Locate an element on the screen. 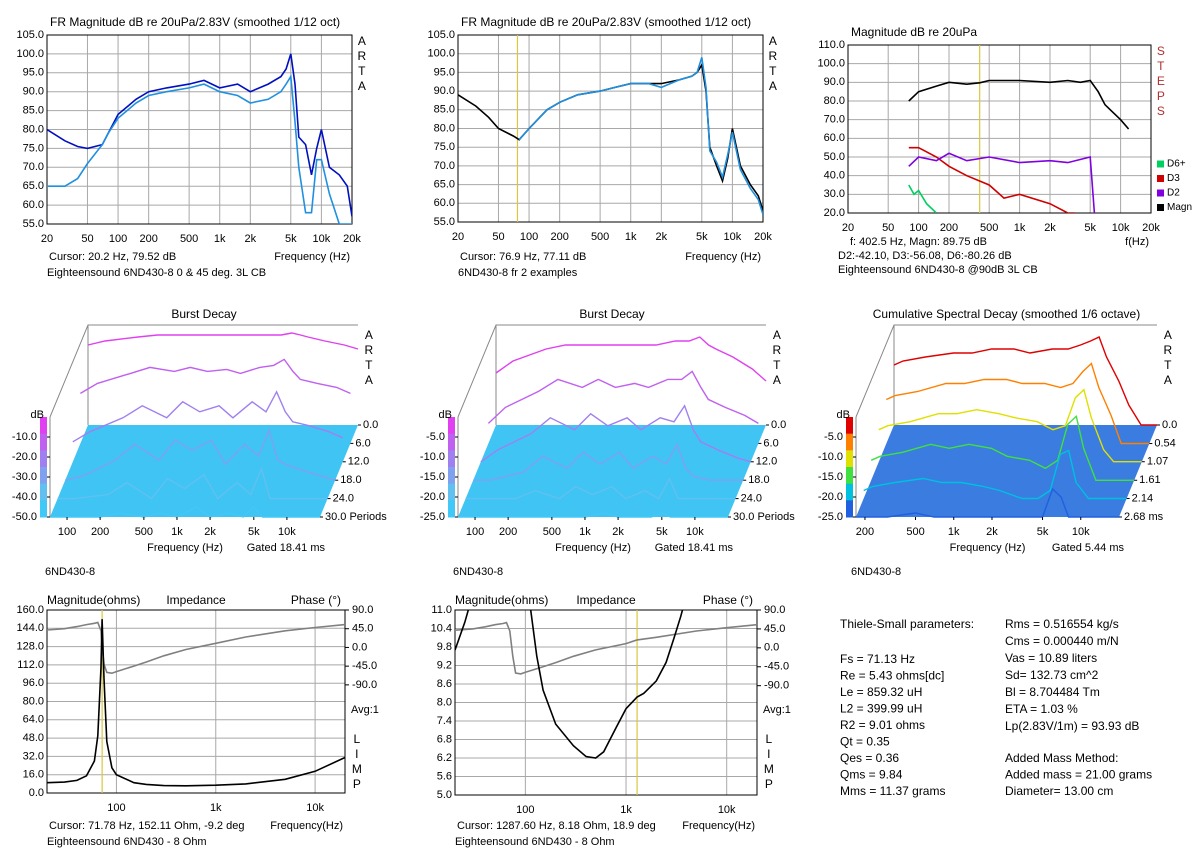  z-tick-label: 0.54 is located at coordinates (1164, 443).